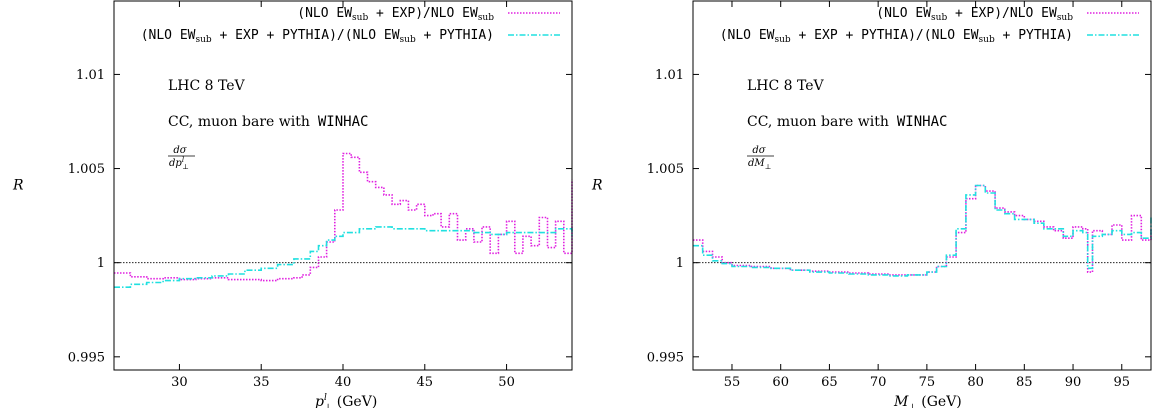 This screenshot has height=408, width=1154. What do you see at coordinates (927, 382) in the screenshot?
I see `x-tick-label: 75` at bounding box center [927, 382].